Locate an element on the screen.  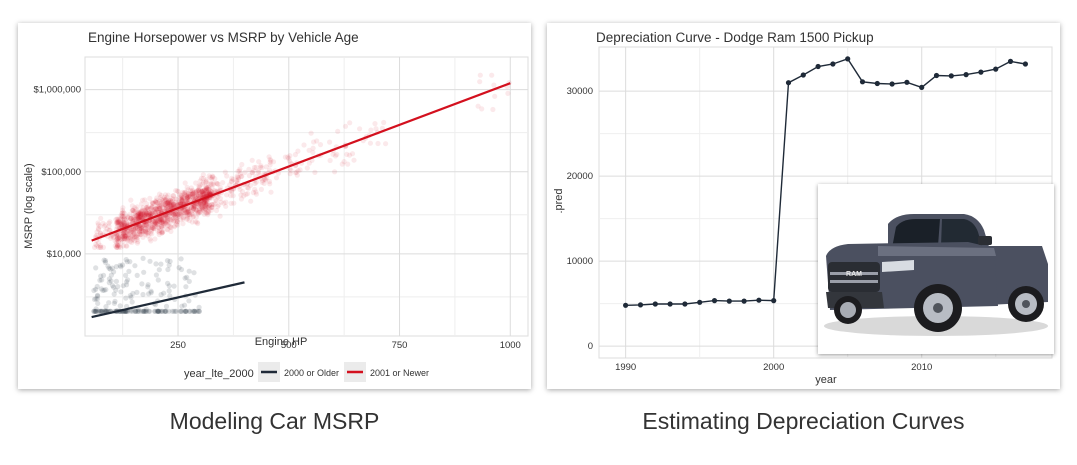
headlight is located at coordinates (898, 266).